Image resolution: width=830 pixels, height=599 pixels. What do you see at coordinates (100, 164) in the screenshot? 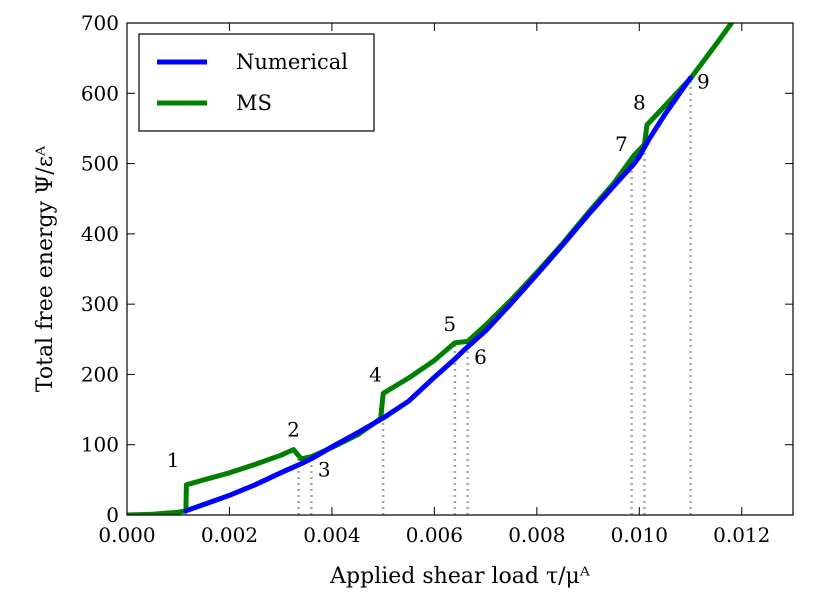
I see `y-tick-label: 500` at bounding box center [100, 164].